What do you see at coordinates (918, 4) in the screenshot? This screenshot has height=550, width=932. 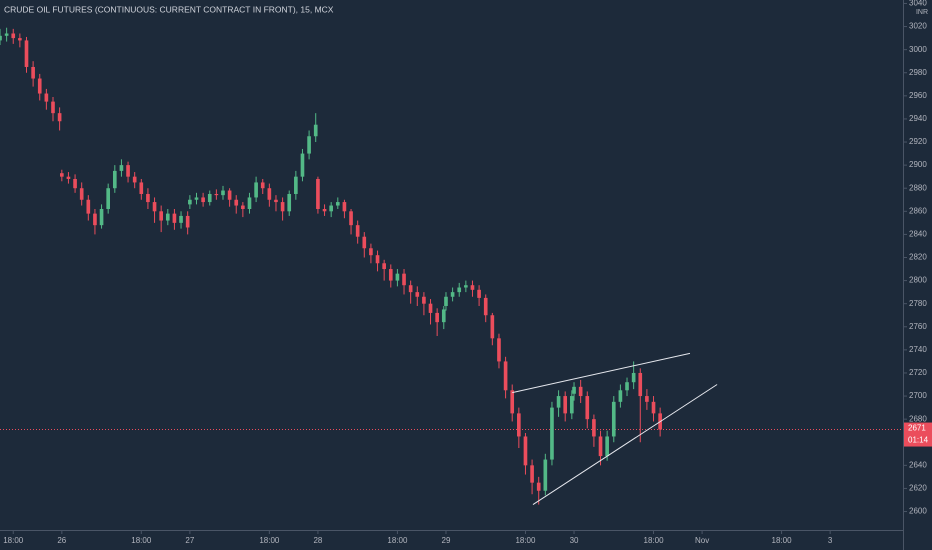 I see `y-tick-label: 3040` at bounding box center [918, 4].